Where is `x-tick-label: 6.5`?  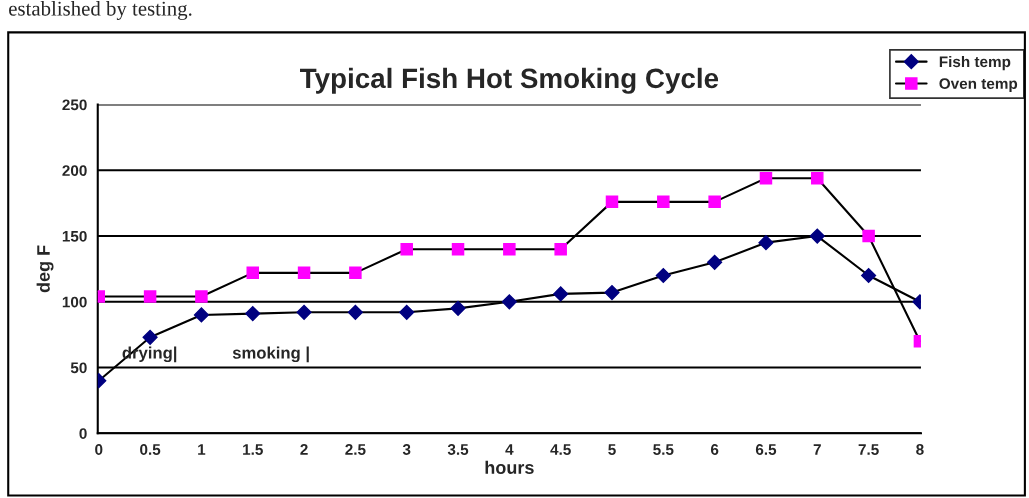
x-tick-label: 6.5 is located at coordinates (766, 449).